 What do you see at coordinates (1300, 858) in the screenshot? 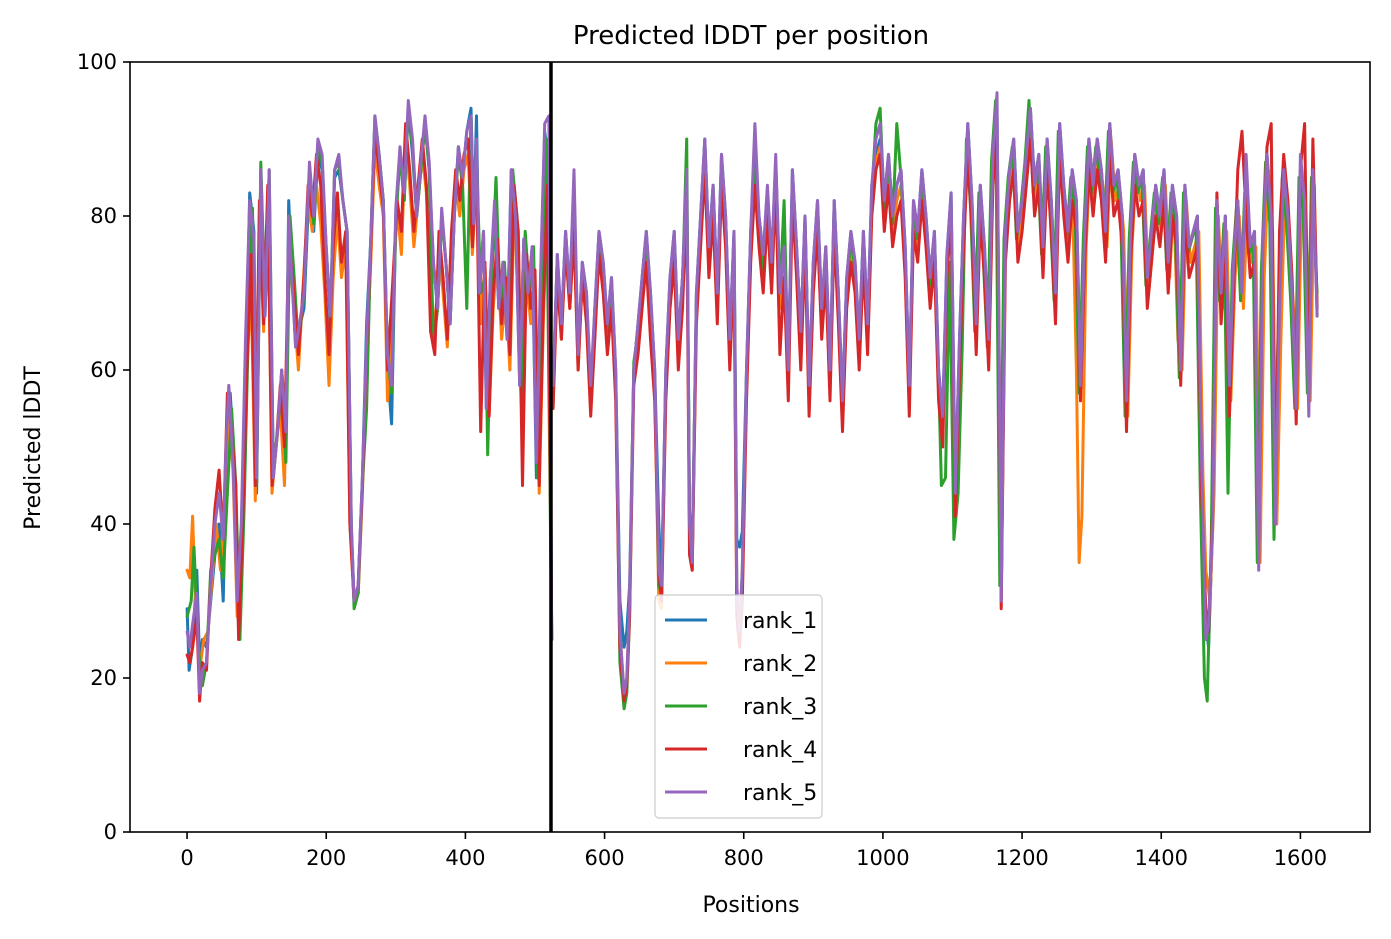
I see `x-tick-label: 1600` at bounding box center [1300, 858].